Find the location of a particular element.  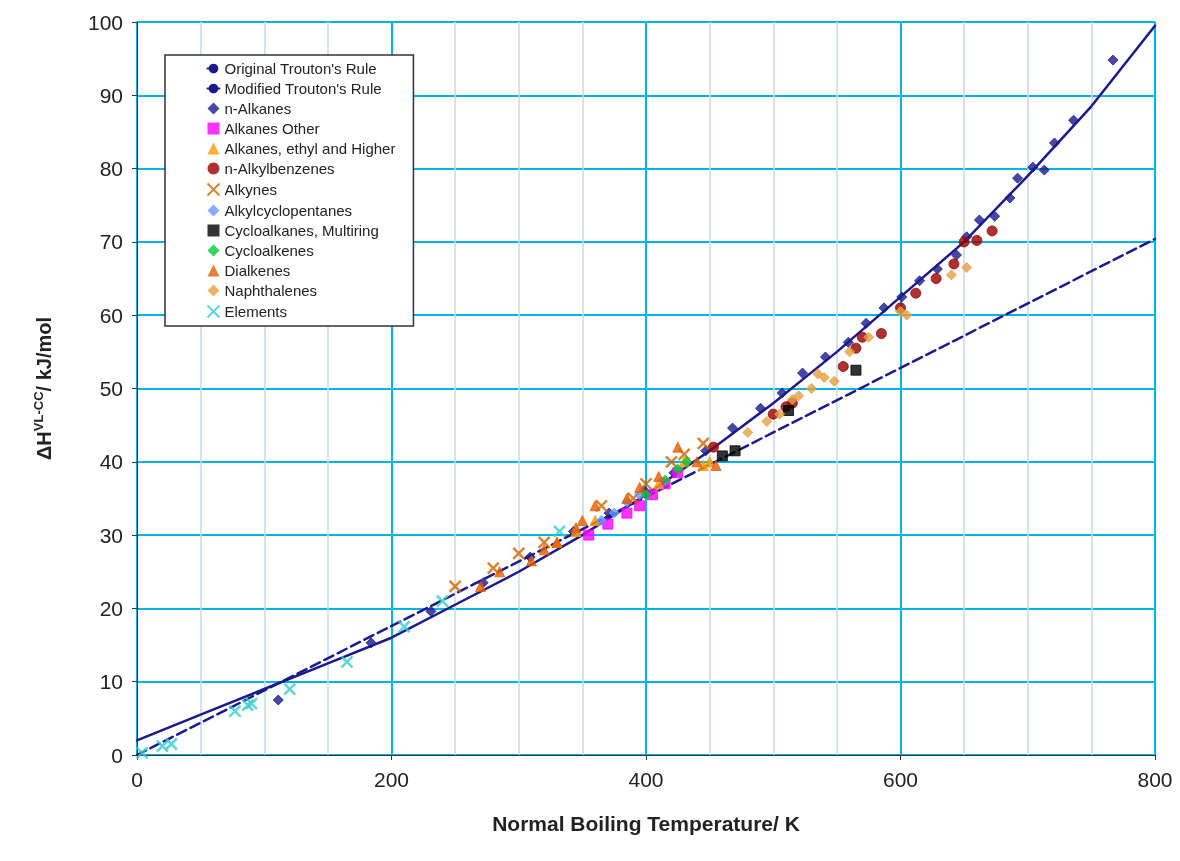

legend-label: Alkylcyclopentanes is located at coordinates (288, 210).